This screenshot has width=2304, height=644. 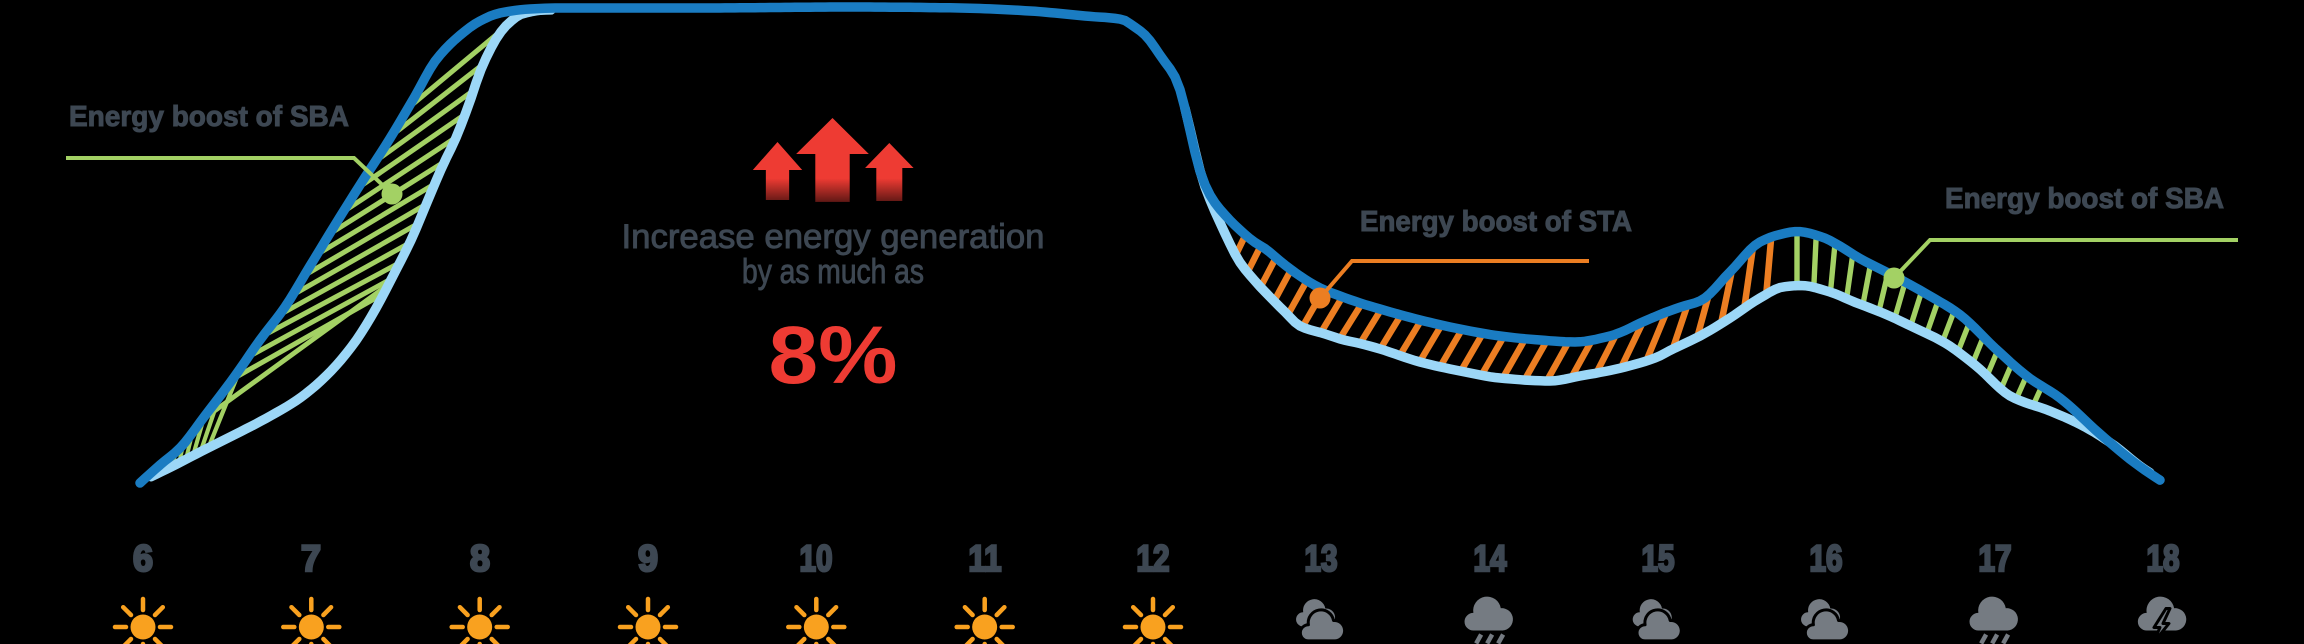 What do you see at coordinates (1995, 558) in the screenshot?
I see `svg-text: 17` at bounding box center [1995, 558].